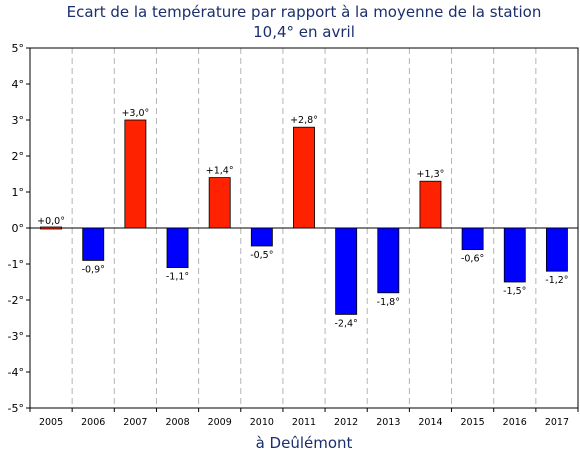  I want to click on x-tick-label: 2007, so click(135, 422).